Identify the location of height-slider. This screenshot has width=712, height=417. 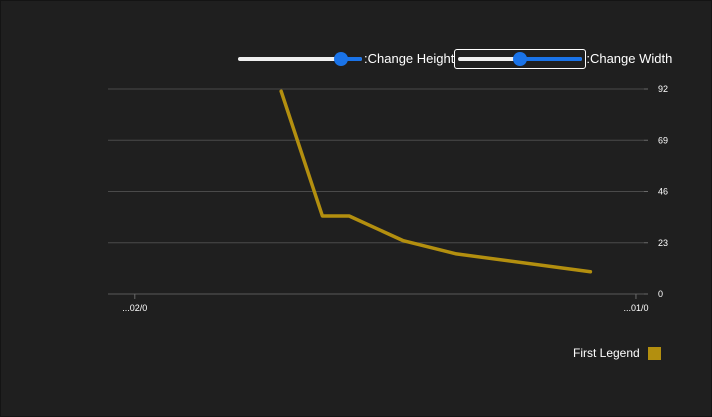
(300, 59).